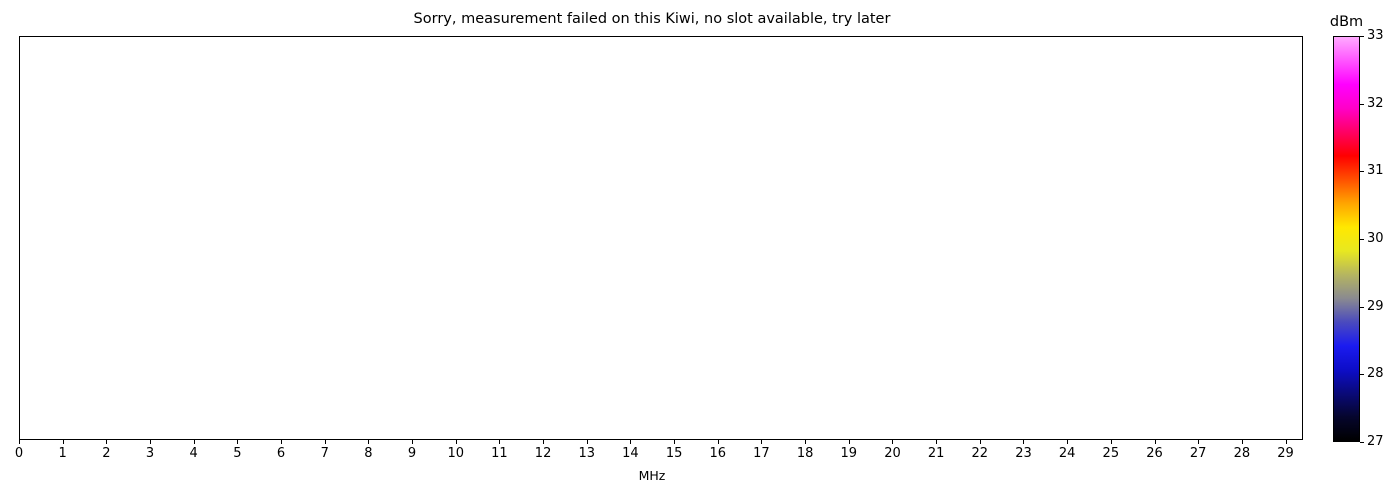 This screenshot has height=500, width=1400. I want to click on colorbar-tick-label: 28, so click(1375, 374).